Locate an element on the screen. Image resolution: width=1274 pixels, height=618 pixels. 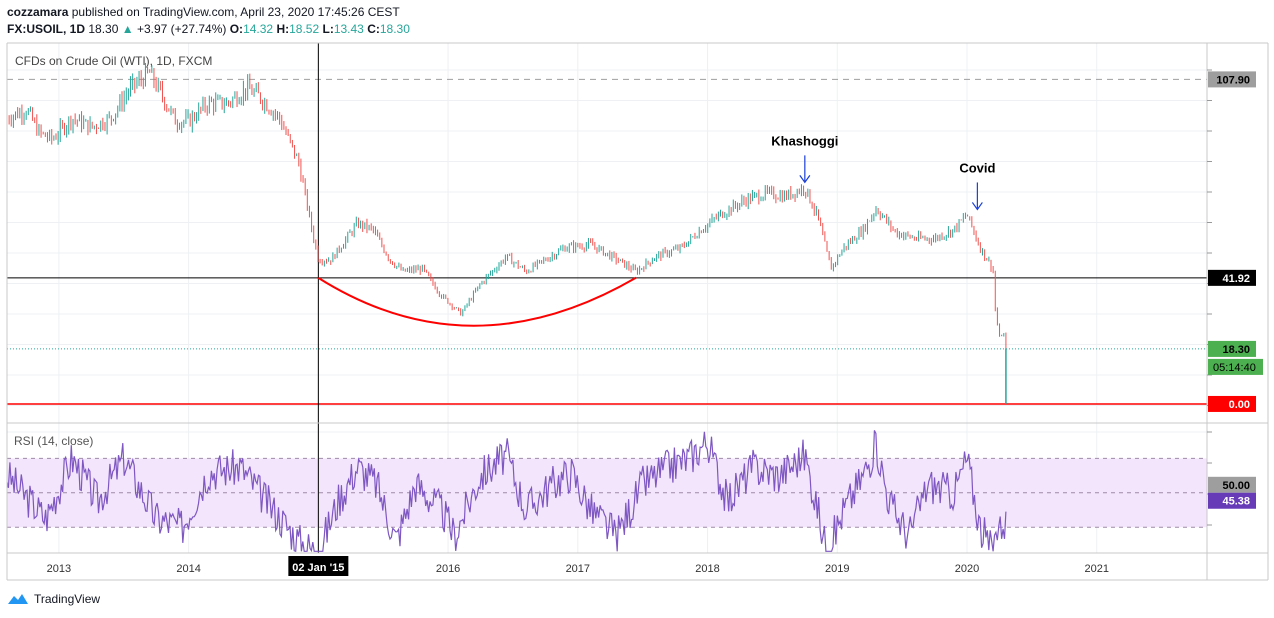
label-last-price: 18.30 is located at coordinates (1236, 350).